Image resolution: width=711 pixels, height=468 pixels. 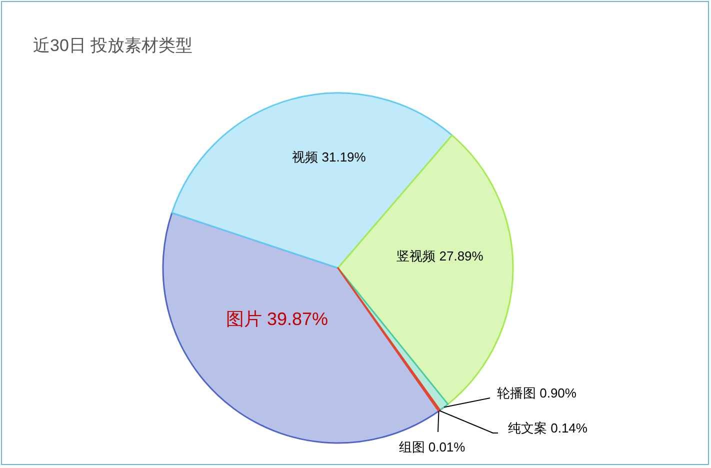 What do you see at coordinates (548, 428) in the screenshot?
I see `slice-label: 纯文案 0.14%` at bounding box center [548, 428].